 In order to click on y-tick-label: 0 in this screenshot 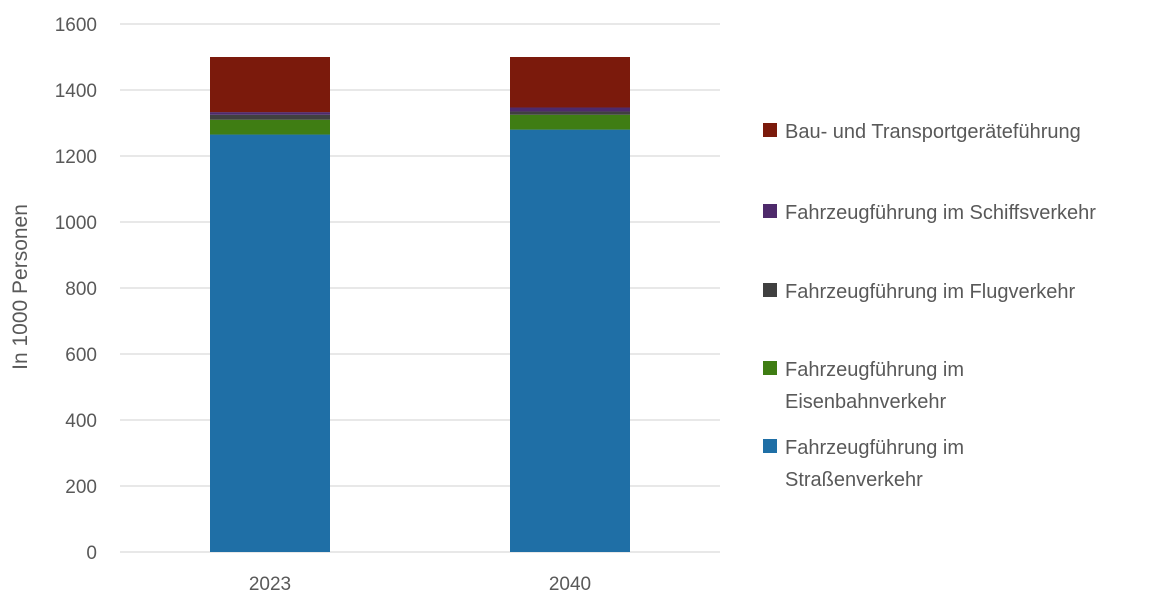, I will do `click(91, 553)`.